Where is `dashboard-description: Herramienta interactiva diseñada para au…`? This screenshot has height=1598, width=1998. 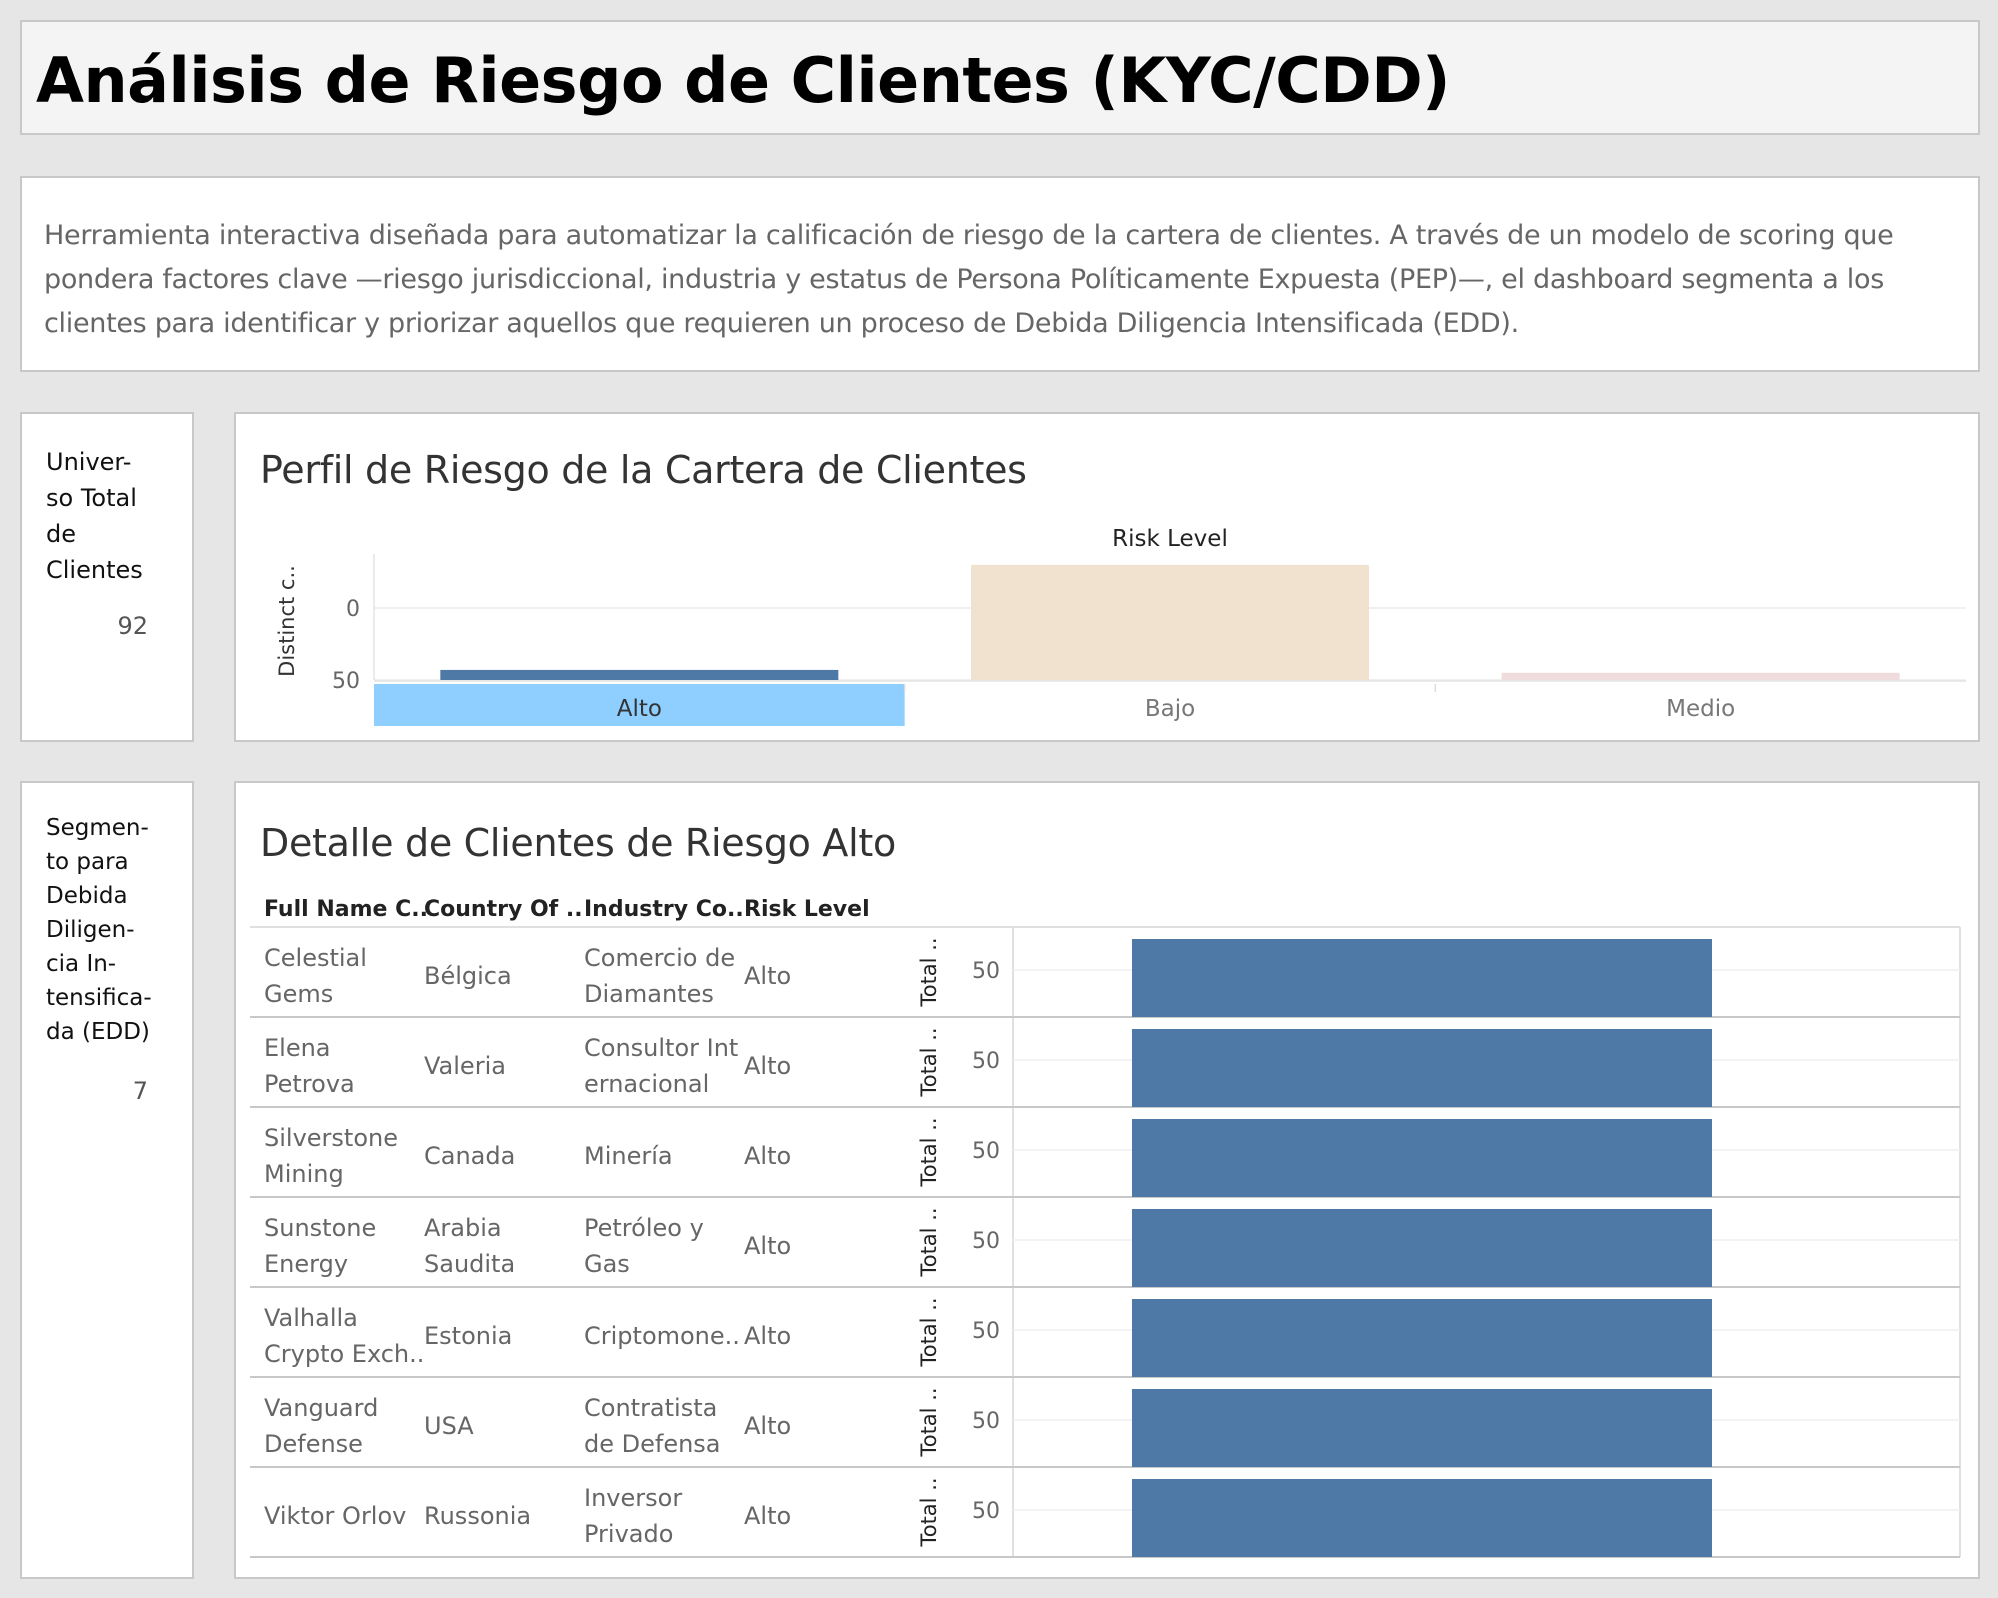
dashboard-description: Herramienta interactiva diseñada para au… is located at coordinates (969, 279).